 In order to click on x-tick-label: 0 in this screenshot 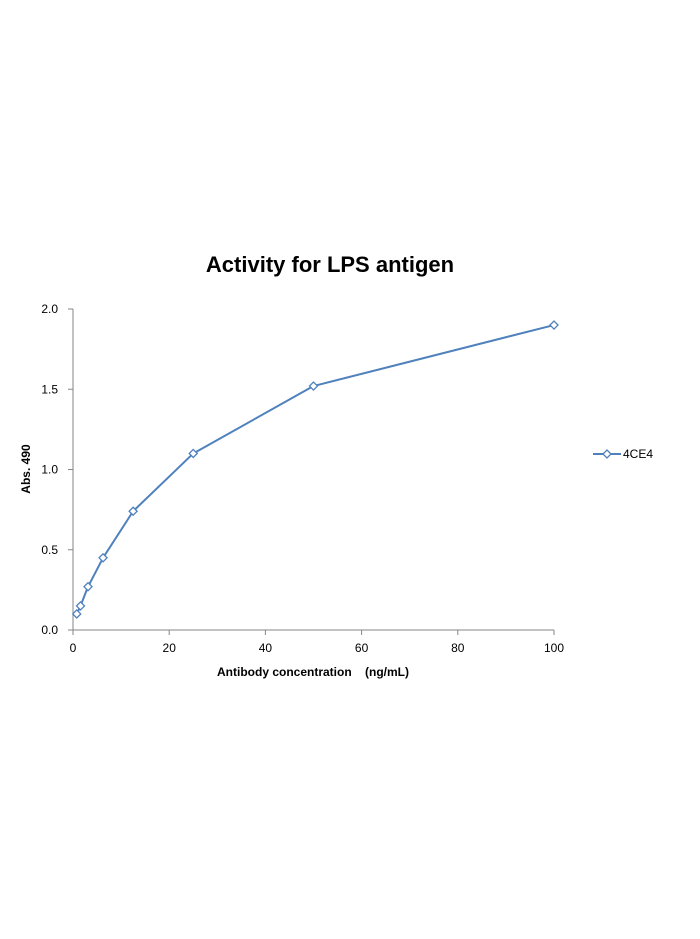, I will do `click(73, 648)`.